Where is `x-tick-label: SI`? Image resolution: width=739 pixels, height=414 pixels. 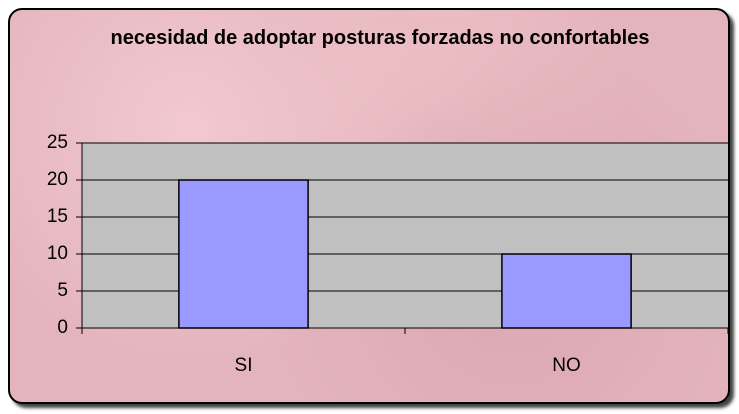
x-tick-label: SI is located at coordinates (244, 365).